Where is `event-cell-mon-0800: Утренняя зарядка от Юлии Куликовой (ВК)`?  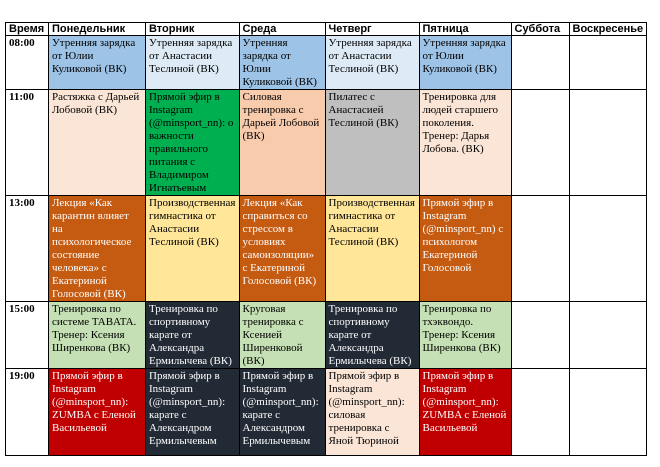 event-cell-mon-0800: Утренняя зарядка от Юлии Куликовой (ВК) is located at coordinates (97, 62).